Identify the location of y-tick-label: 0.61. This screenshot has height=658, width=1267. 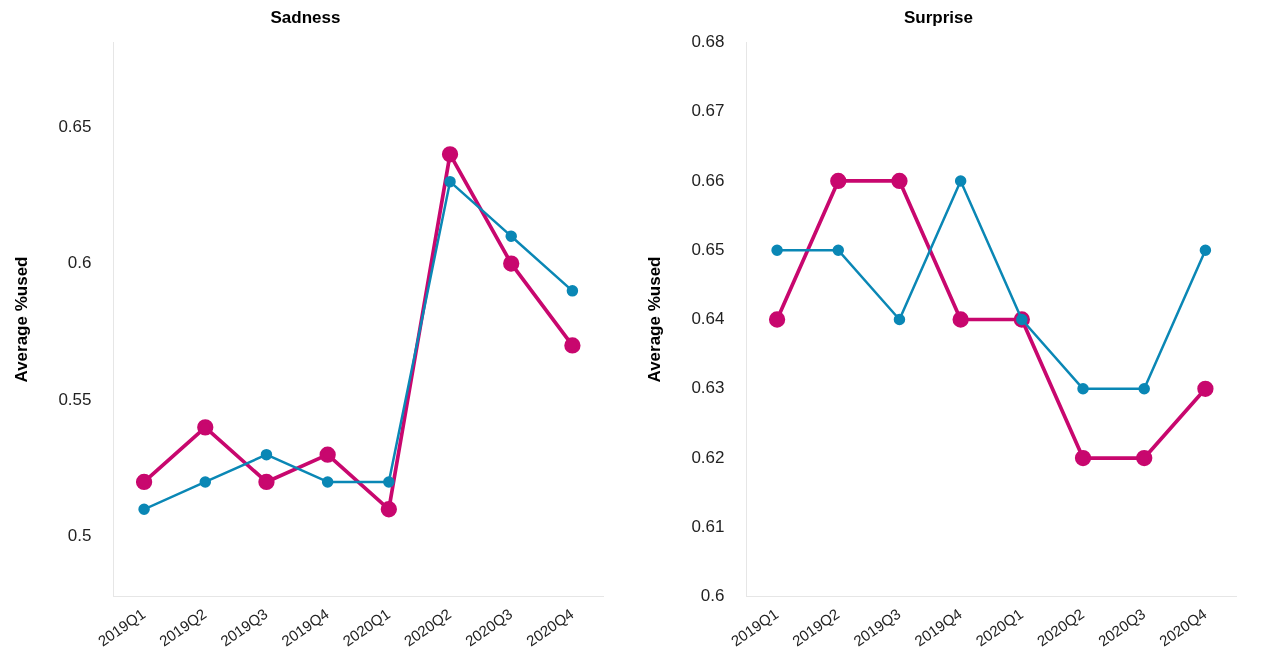
(708, 527).